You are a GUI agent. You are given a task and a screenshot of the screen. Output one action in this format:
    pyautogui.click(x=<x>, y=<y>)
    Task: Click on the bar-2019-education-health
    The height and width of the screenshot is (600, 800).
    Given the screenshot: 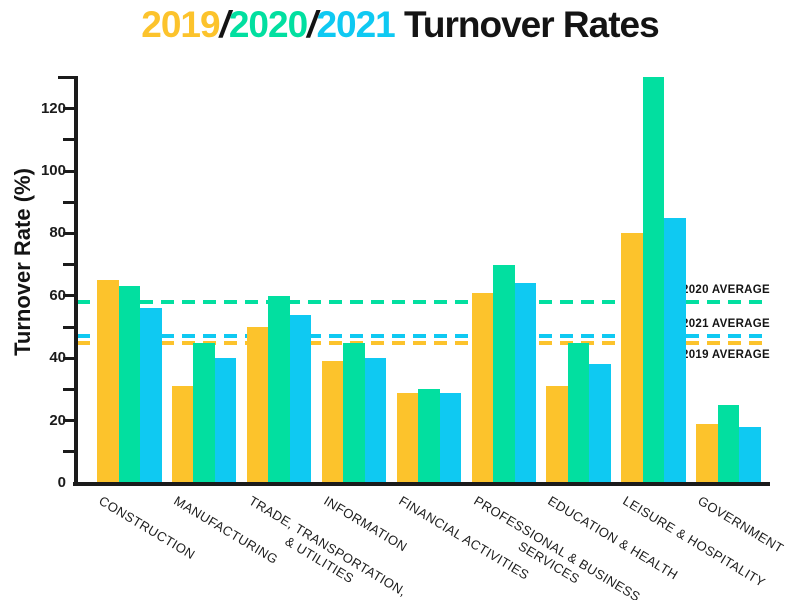 What is the action you would take?
    pyautogui.click(x=557, y=434)
    